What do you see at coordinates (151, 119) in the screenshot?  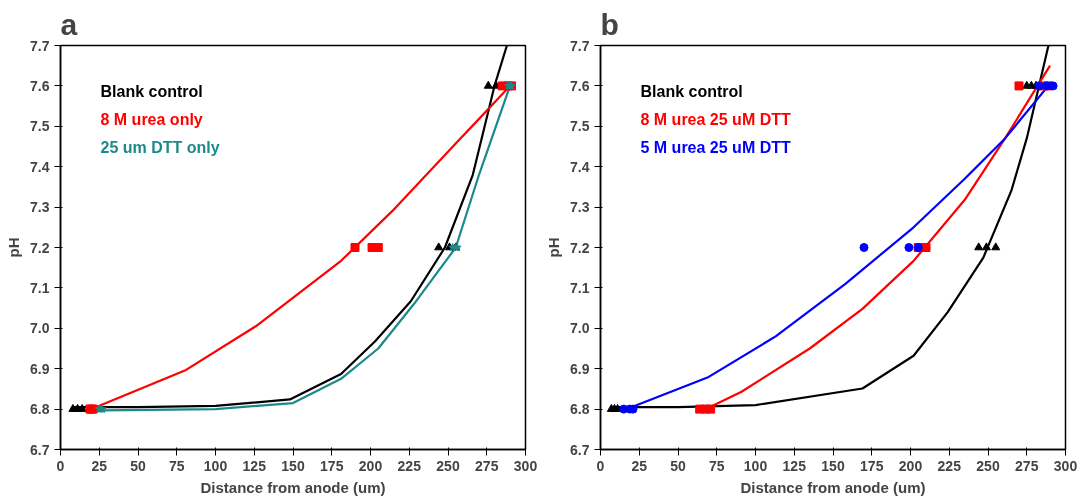 I see `text: 8 M urea only` at bounding box center [151, 119].